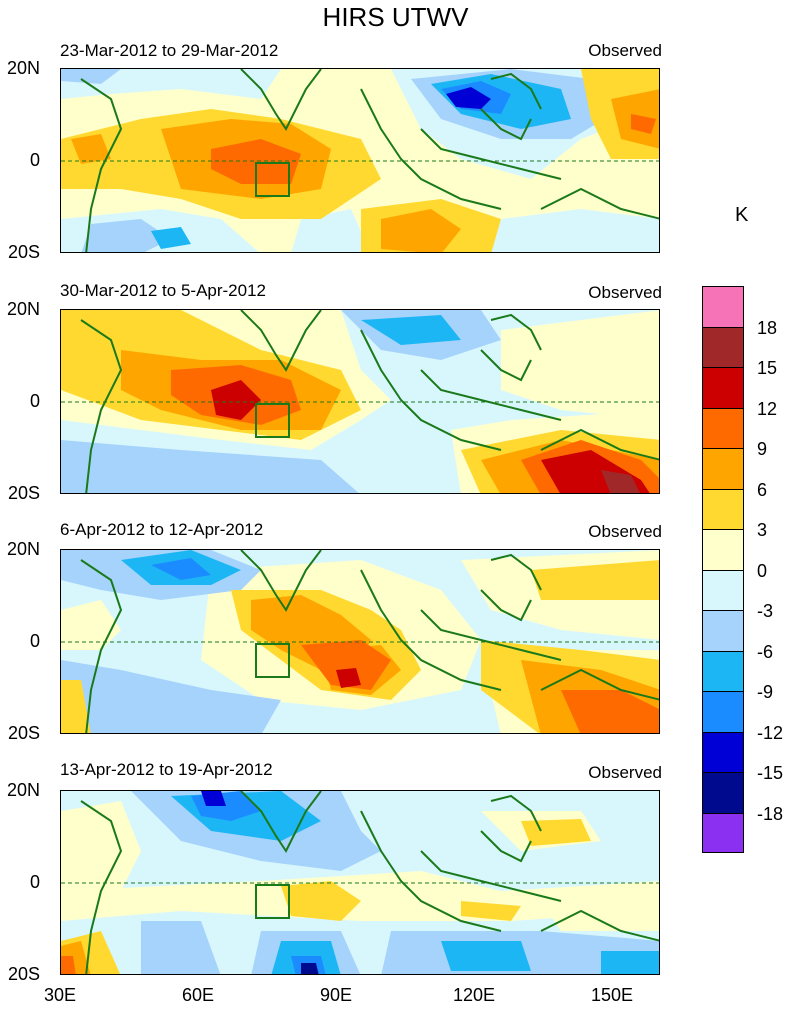 Image resolution: width=791 pixels, height=1013 pixels. What do you see at coordinates (23, 790) in the screenshot?
I see `panel-4-ylabel-20n: 20N` at bounding box center [23, 790].